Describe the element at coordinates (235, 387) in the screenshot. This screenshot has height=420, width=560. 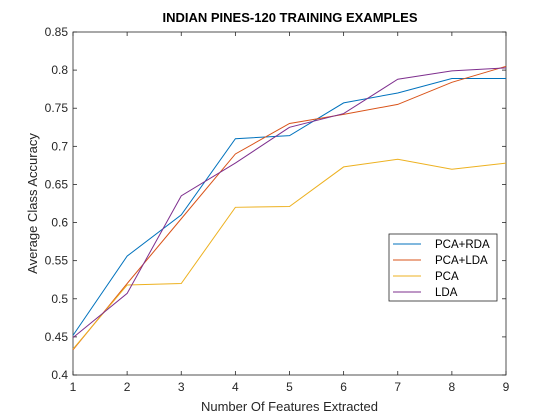
I see `x-tick-label: 4` at that location.